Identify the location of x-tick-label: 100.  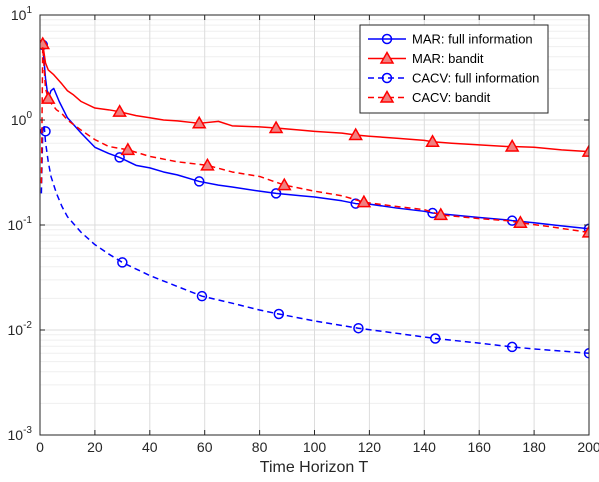
(315, 447).